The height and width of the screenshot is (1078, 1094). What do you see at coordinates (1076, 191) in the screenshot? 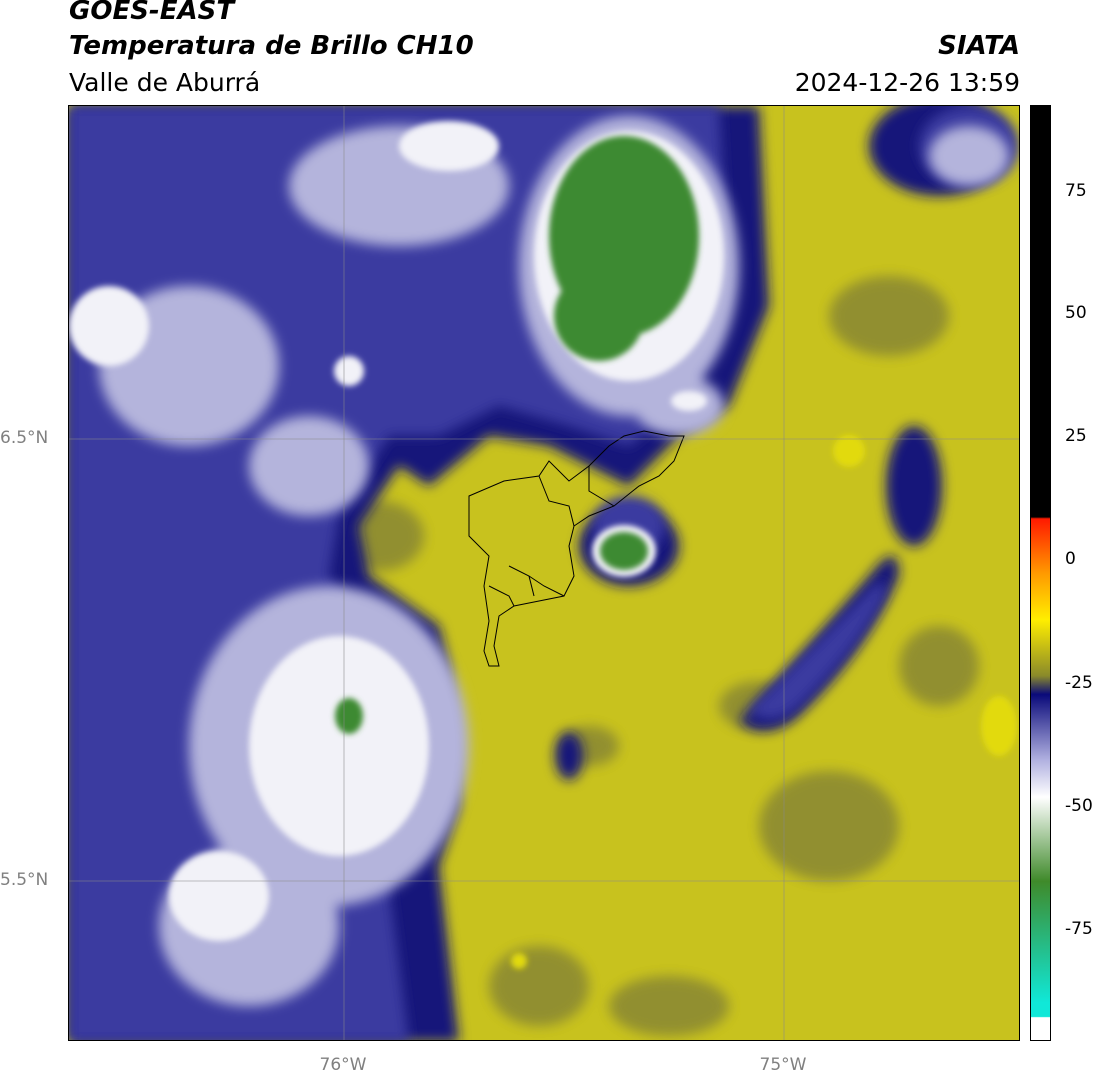
I see `colorbar-tick: 75` at bounding box center [1076, 191].